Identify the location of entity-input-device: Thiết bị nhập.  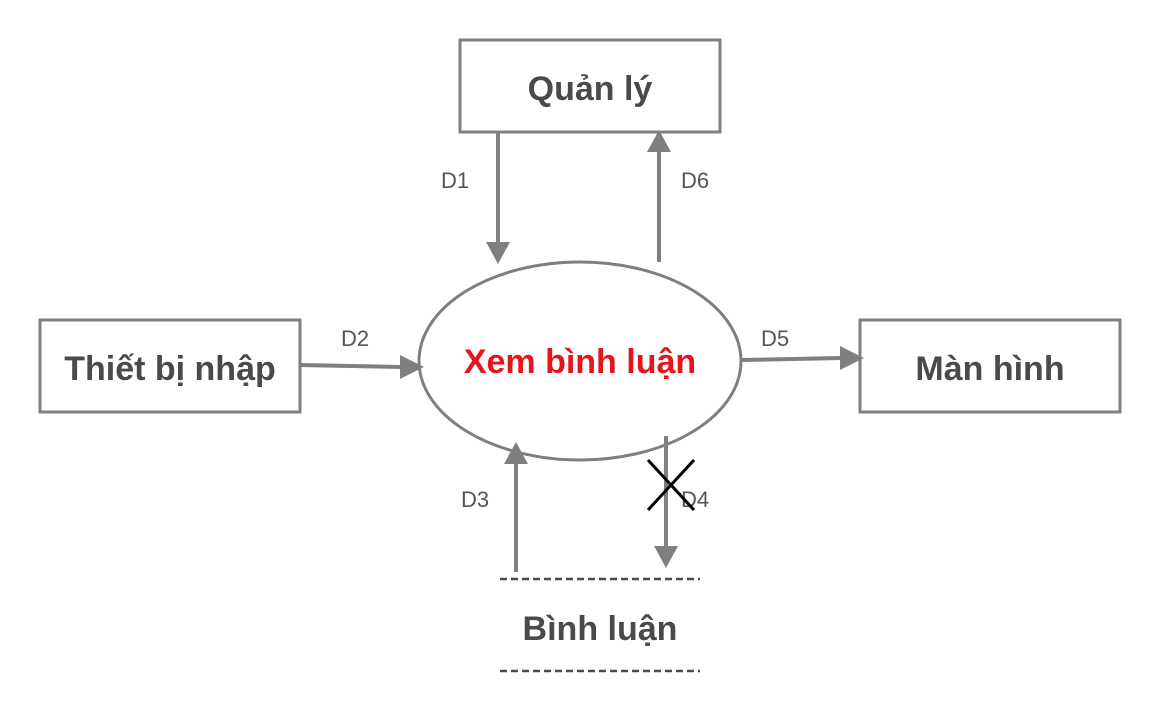
(170, 366).